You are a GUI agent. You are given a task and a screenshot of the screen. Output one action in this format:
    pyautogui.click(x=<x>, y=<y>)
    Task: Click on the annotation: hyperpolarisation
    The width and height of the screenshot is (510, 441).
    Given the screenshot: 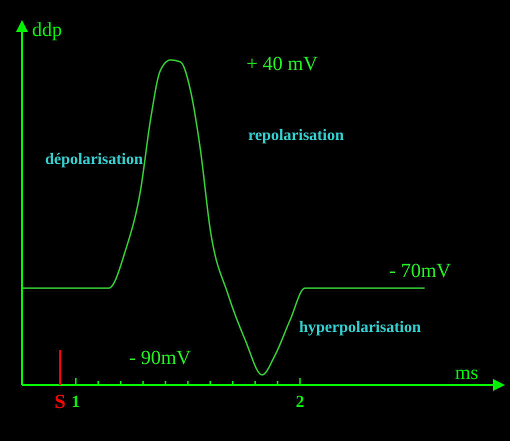 What is the action you would take?
    pyautogui.click(x=360, y=327)
    